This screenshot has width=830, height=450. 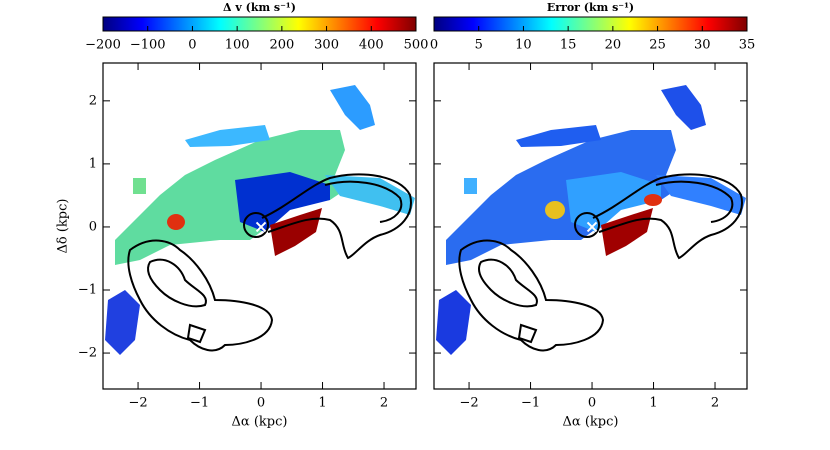 What do you see at coordinates (657, 45) in the screenshot?
I see `colorbar-tick-label: 25` at bounding box center [657, 45].